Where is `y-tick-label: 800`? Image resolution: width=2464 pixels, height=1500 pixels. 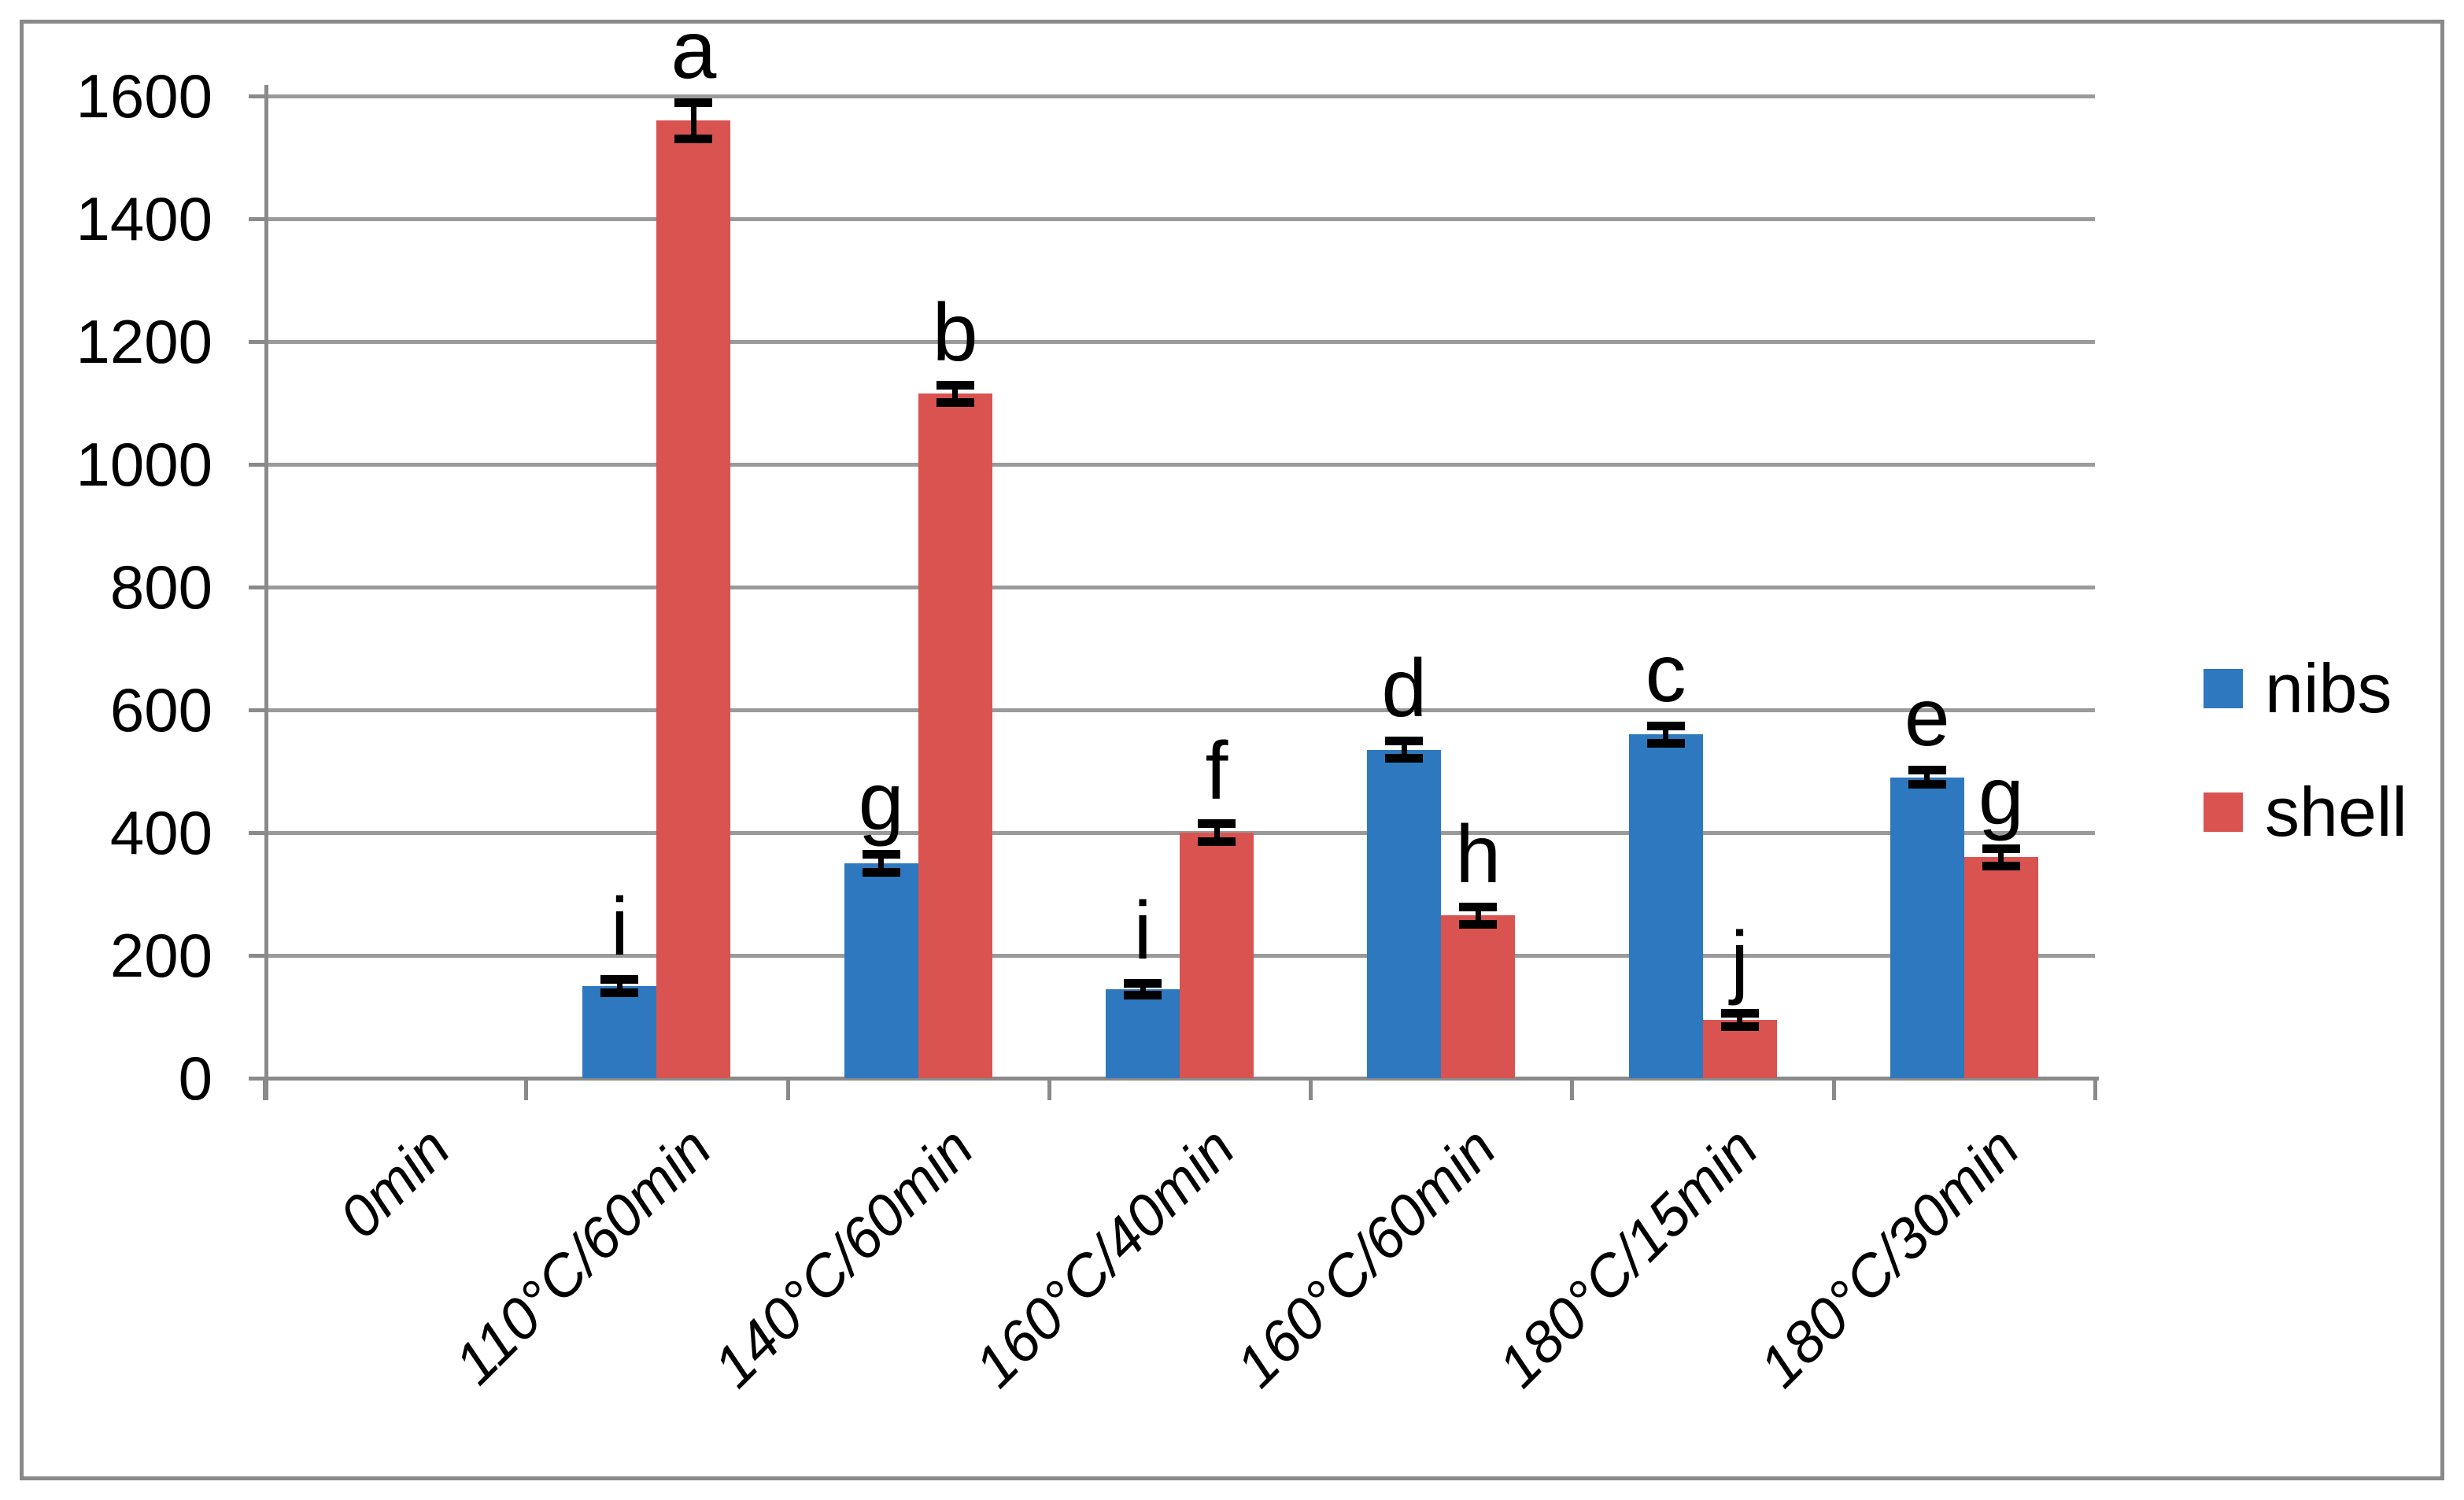 y-tick-label: 800 is located at coordinates (161, 587).